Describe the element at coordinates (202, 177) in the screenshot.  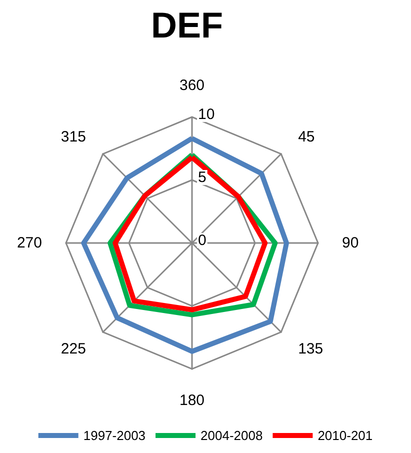
I see `y-tick-label: 5` at that location.